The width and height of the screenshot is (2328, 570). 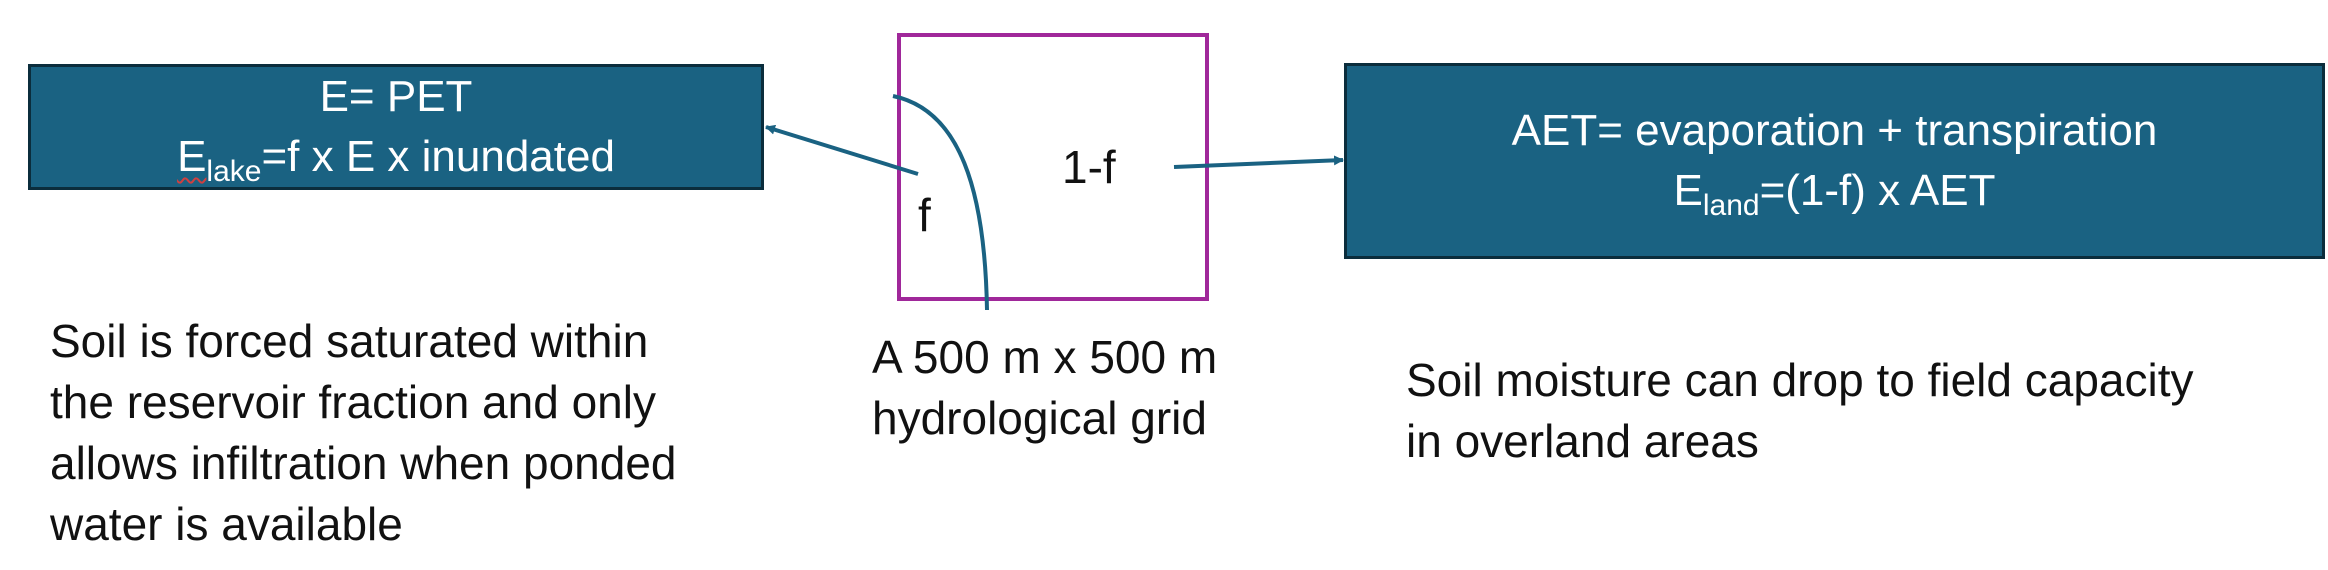 I want to click on reservoir-fraction-divider, so click(x=940, y=202).